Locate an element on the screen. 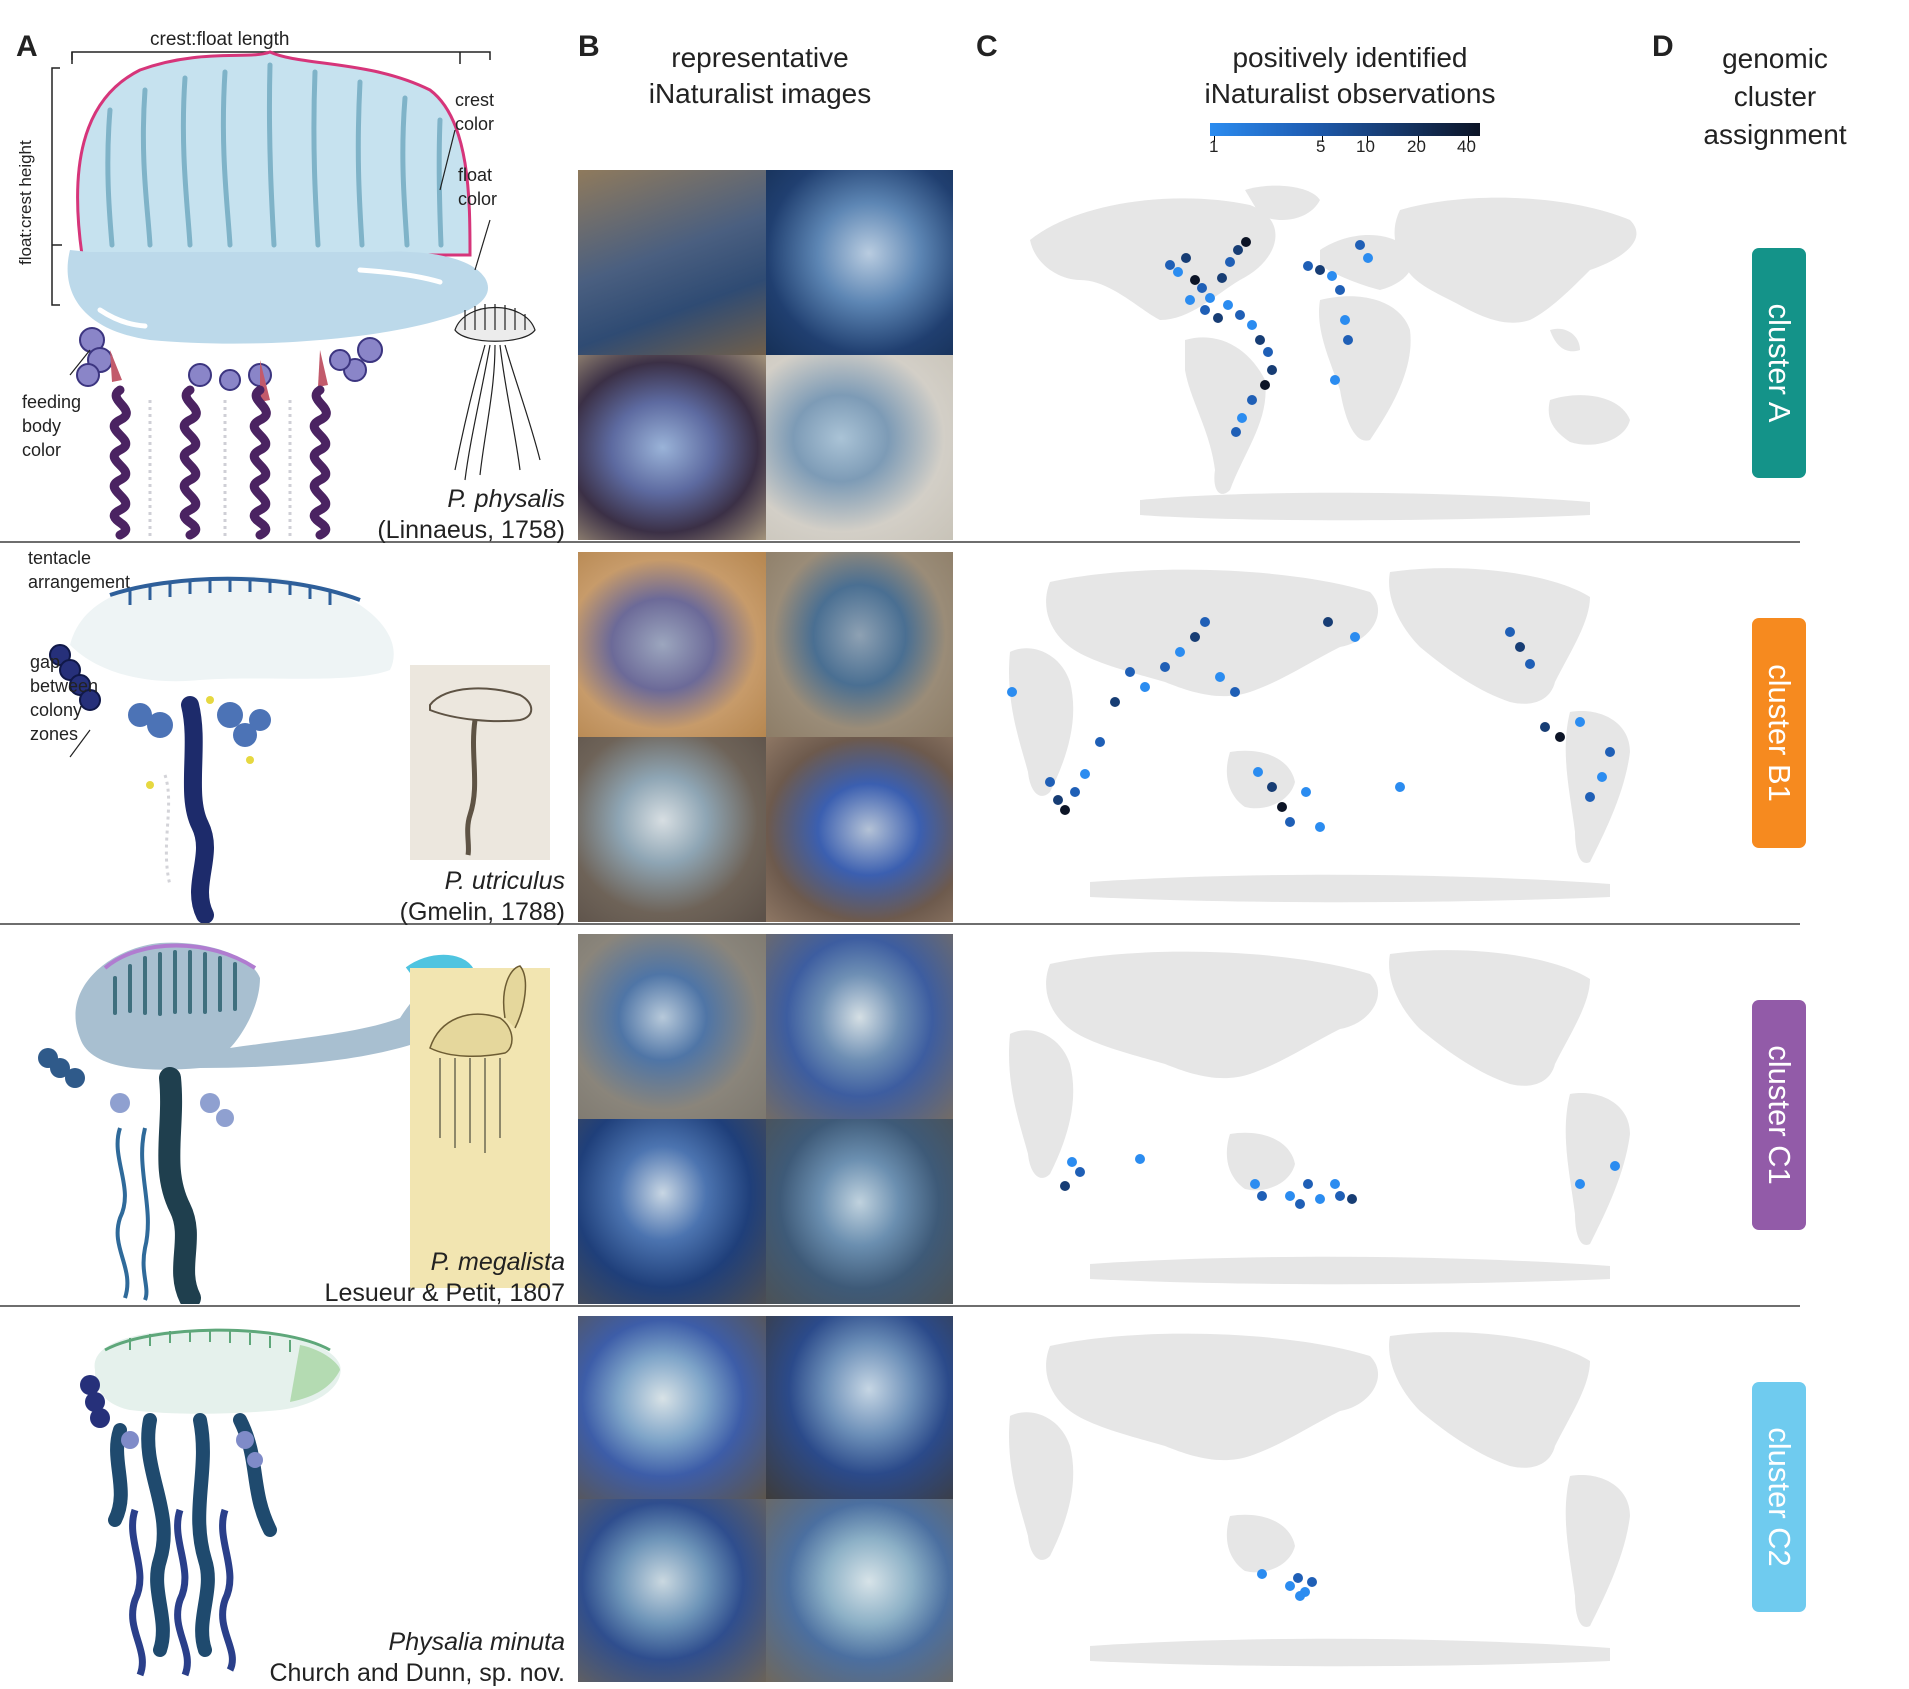 The image size is (1909, 1689). cluster-badge-a: cluster A is located at coordinates (1779, 363).